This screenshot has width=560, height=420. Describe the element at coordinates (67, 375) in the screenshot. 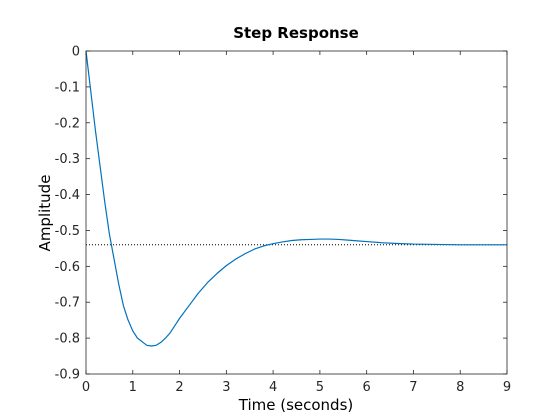

I see `y-tick-label: -0.9` at that location.